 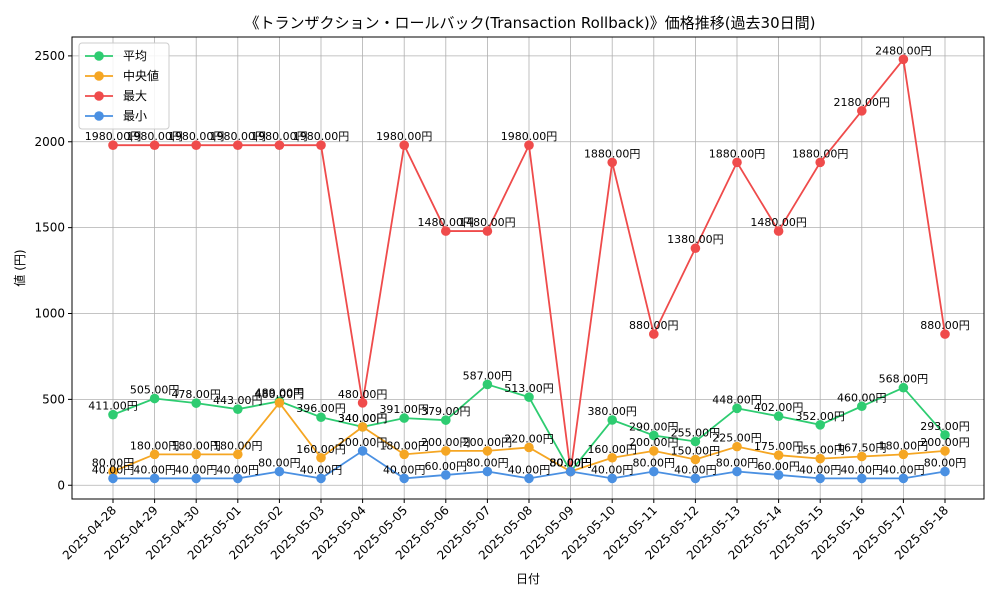 What do you see at coordinates (363, 418) in the screenshot?
I see `data-label: 340.00円` at bounding box center [363, 418].